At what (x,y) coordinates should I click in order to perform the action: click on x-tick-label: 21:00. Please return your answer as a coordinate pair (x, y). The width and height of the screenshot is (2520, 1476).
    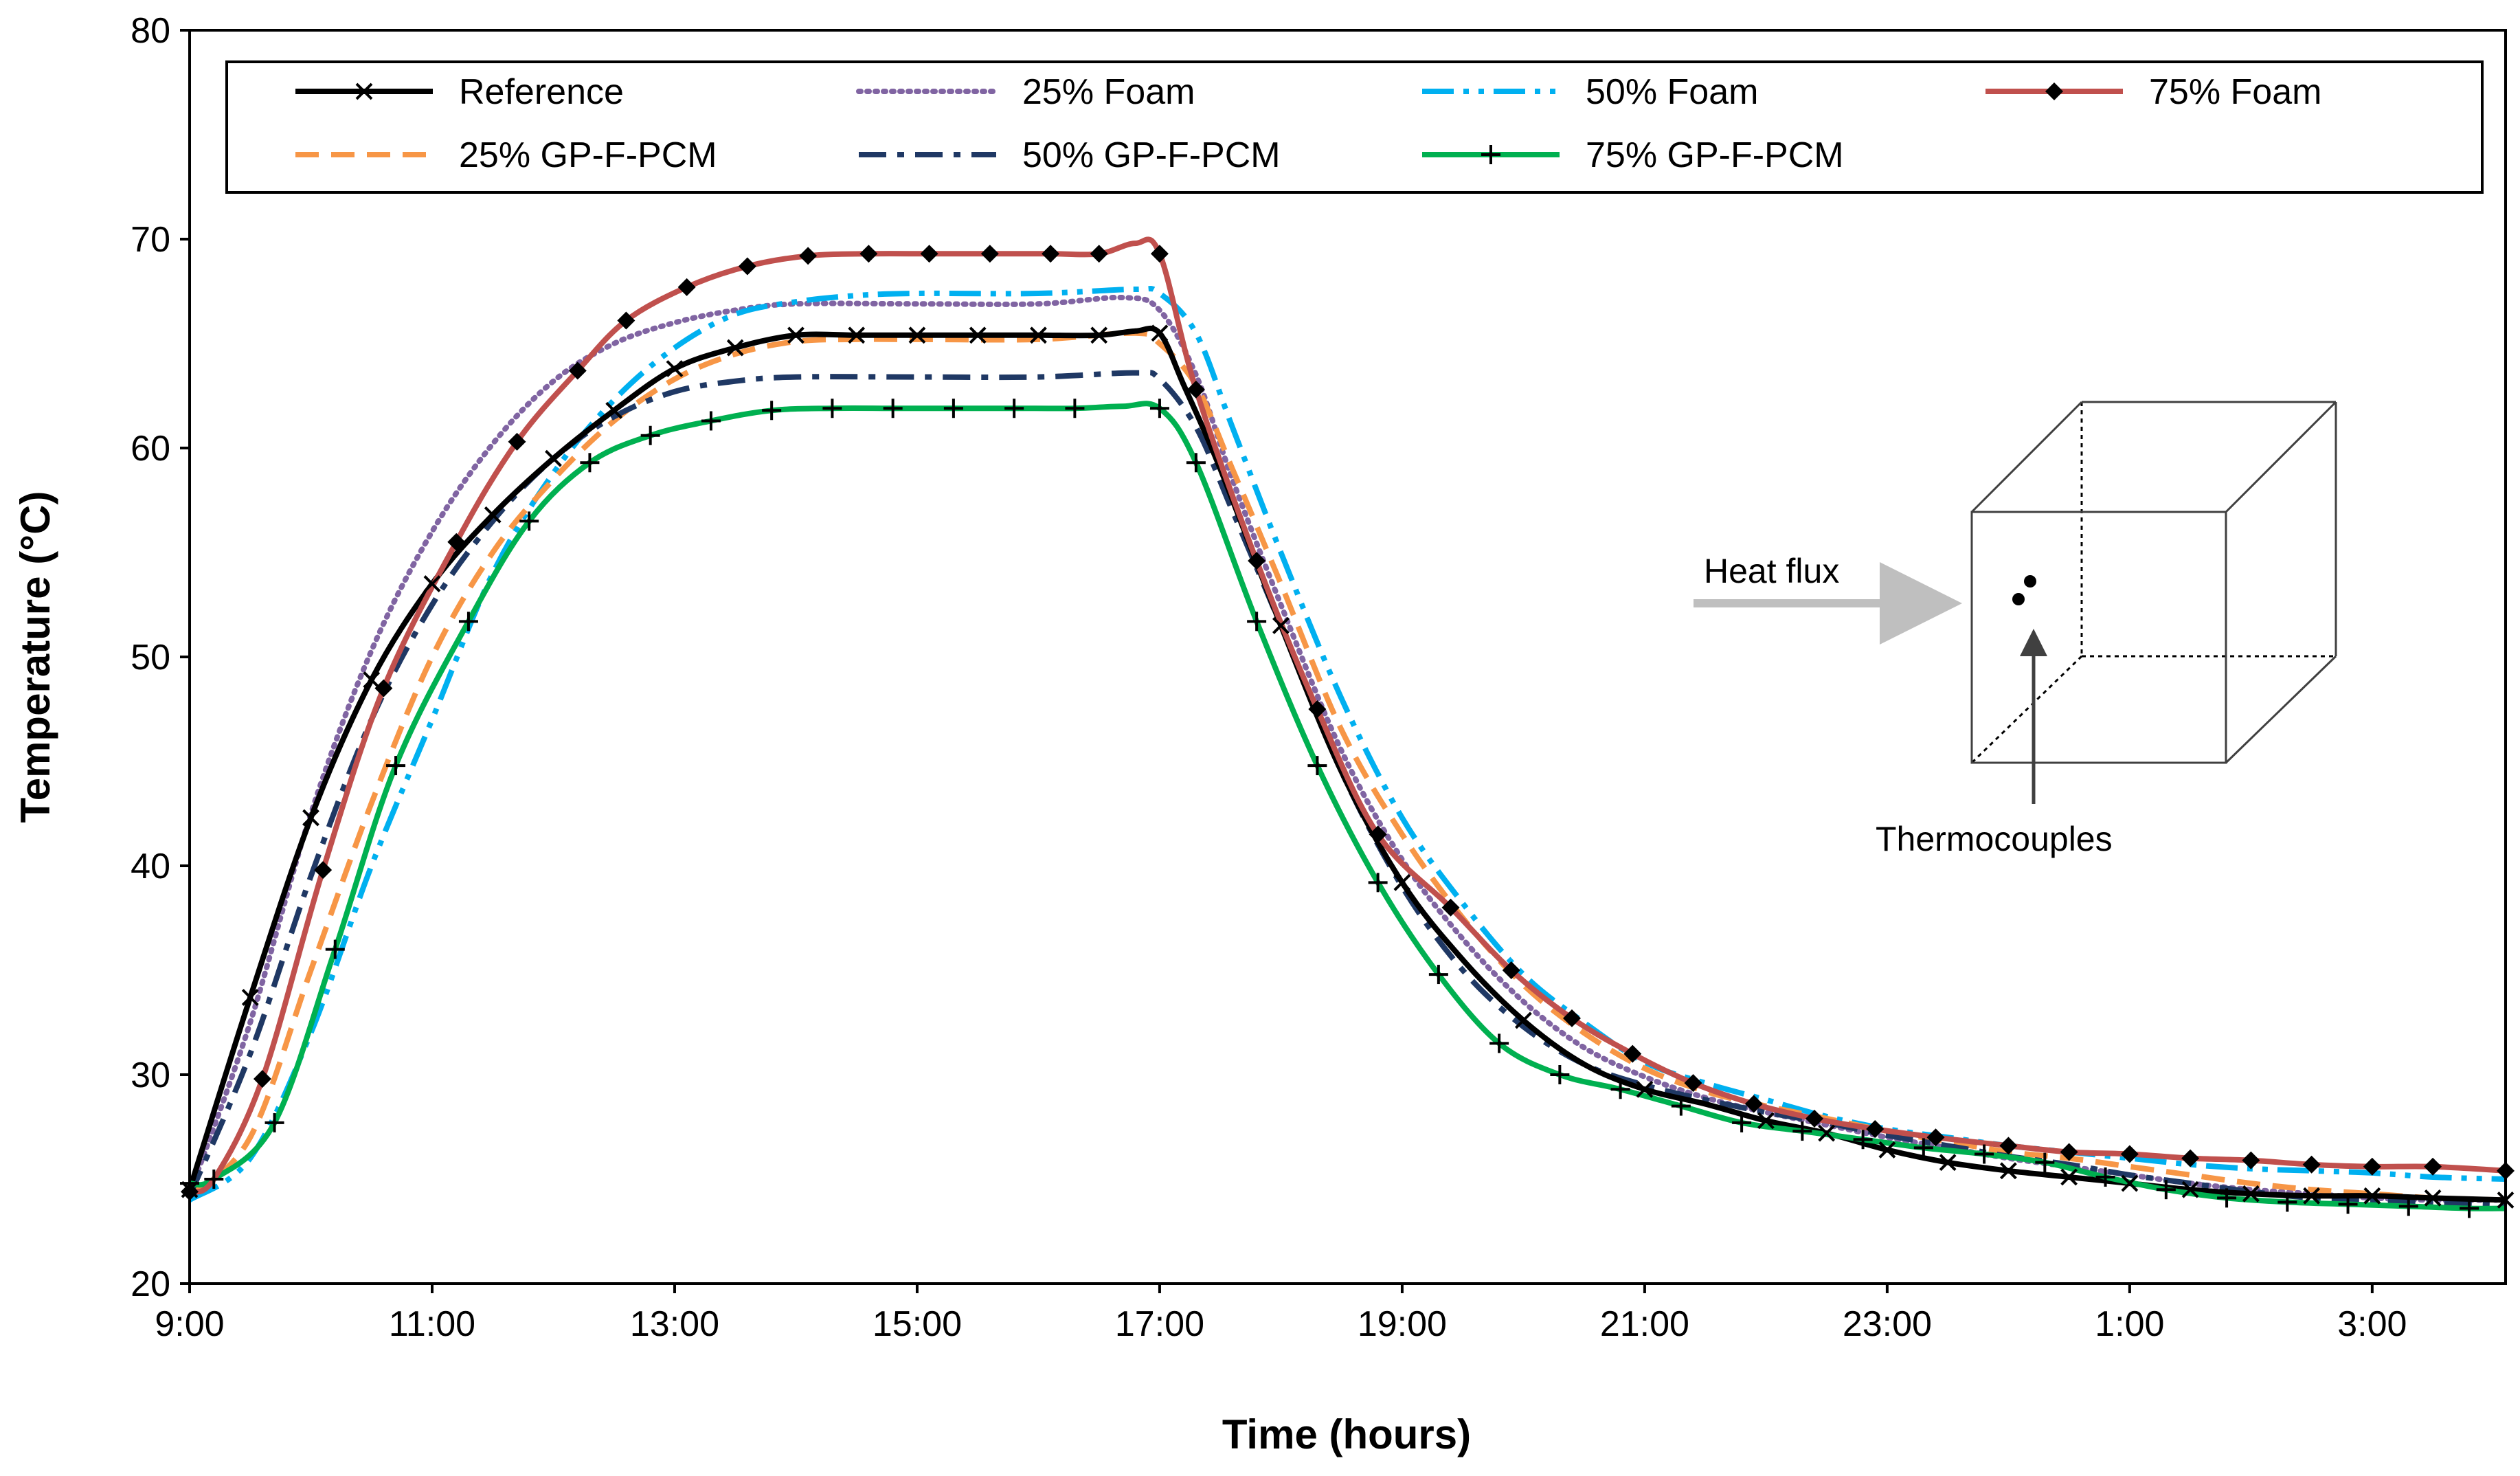
    Looking at the image, I should click on (1644, 1324).